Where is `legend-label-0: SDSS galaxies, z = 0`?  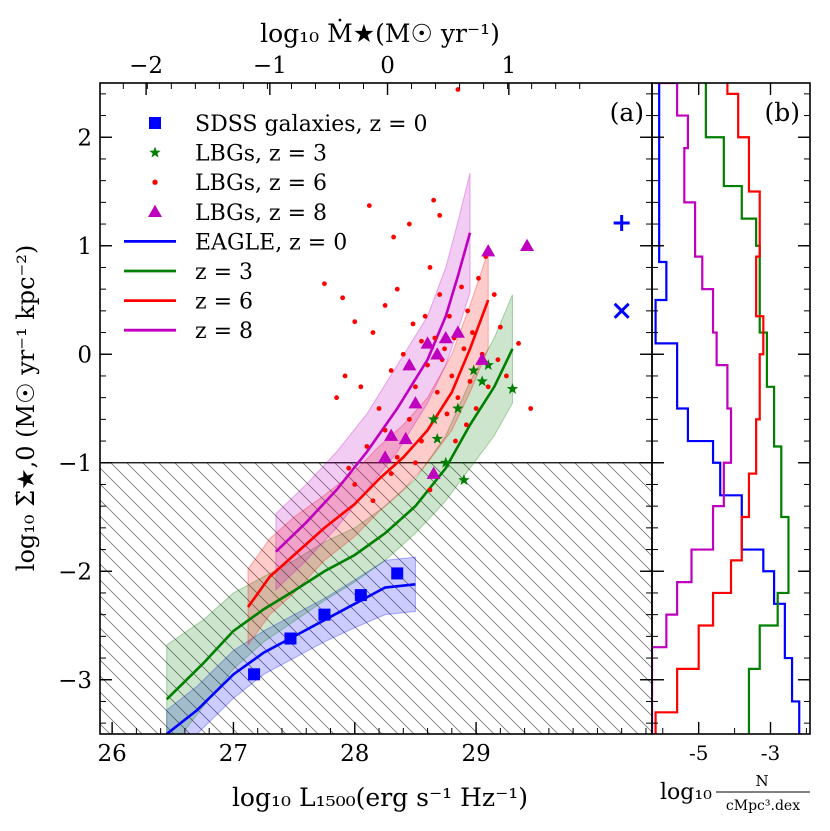
legend-label-0: SDSS galaxies, z = 0 is located at coordinates (311, 124).